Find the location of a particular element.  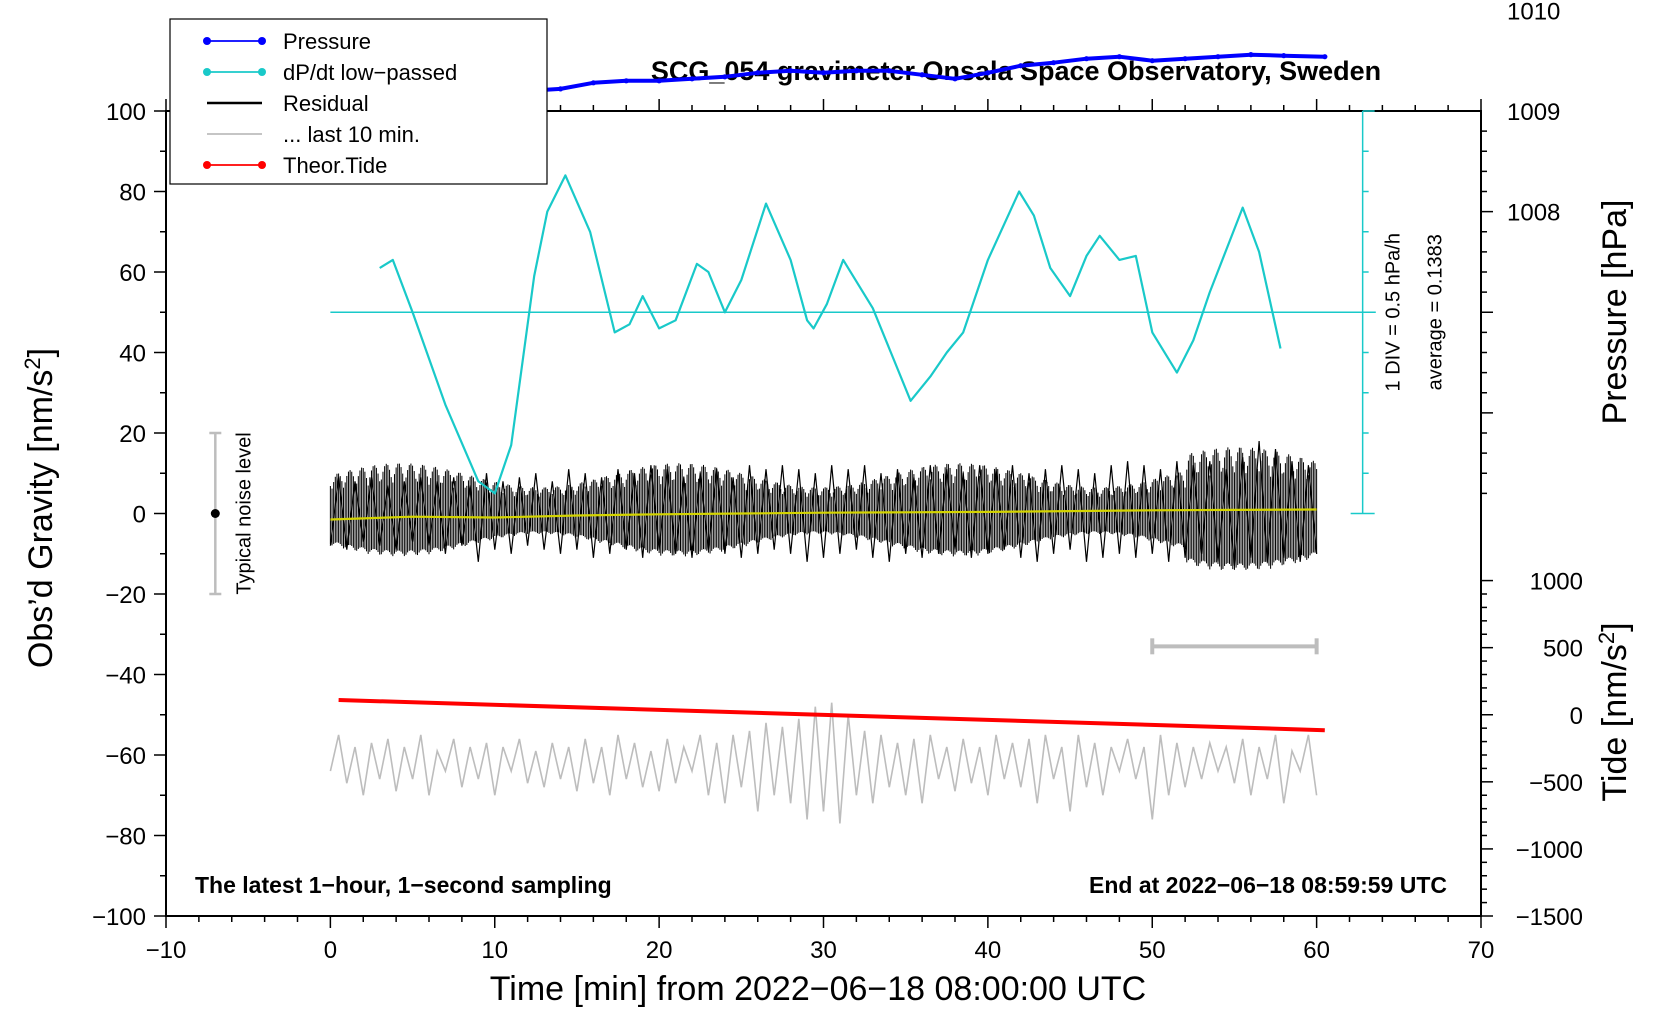

y-tick-label: −100 is located at coordinates (119, 917).